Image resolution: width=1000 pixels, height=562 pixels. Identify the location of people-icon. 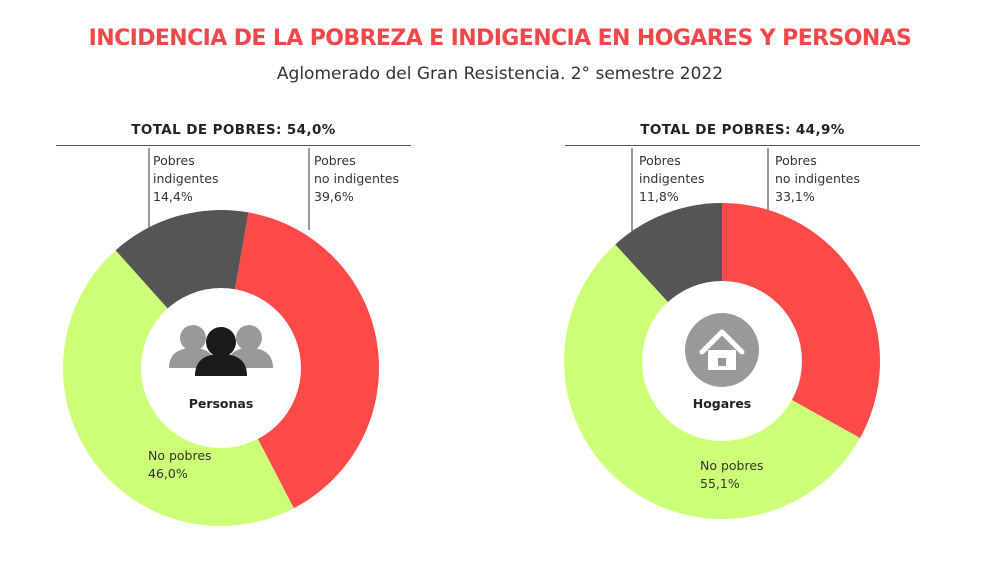
(221, 350).